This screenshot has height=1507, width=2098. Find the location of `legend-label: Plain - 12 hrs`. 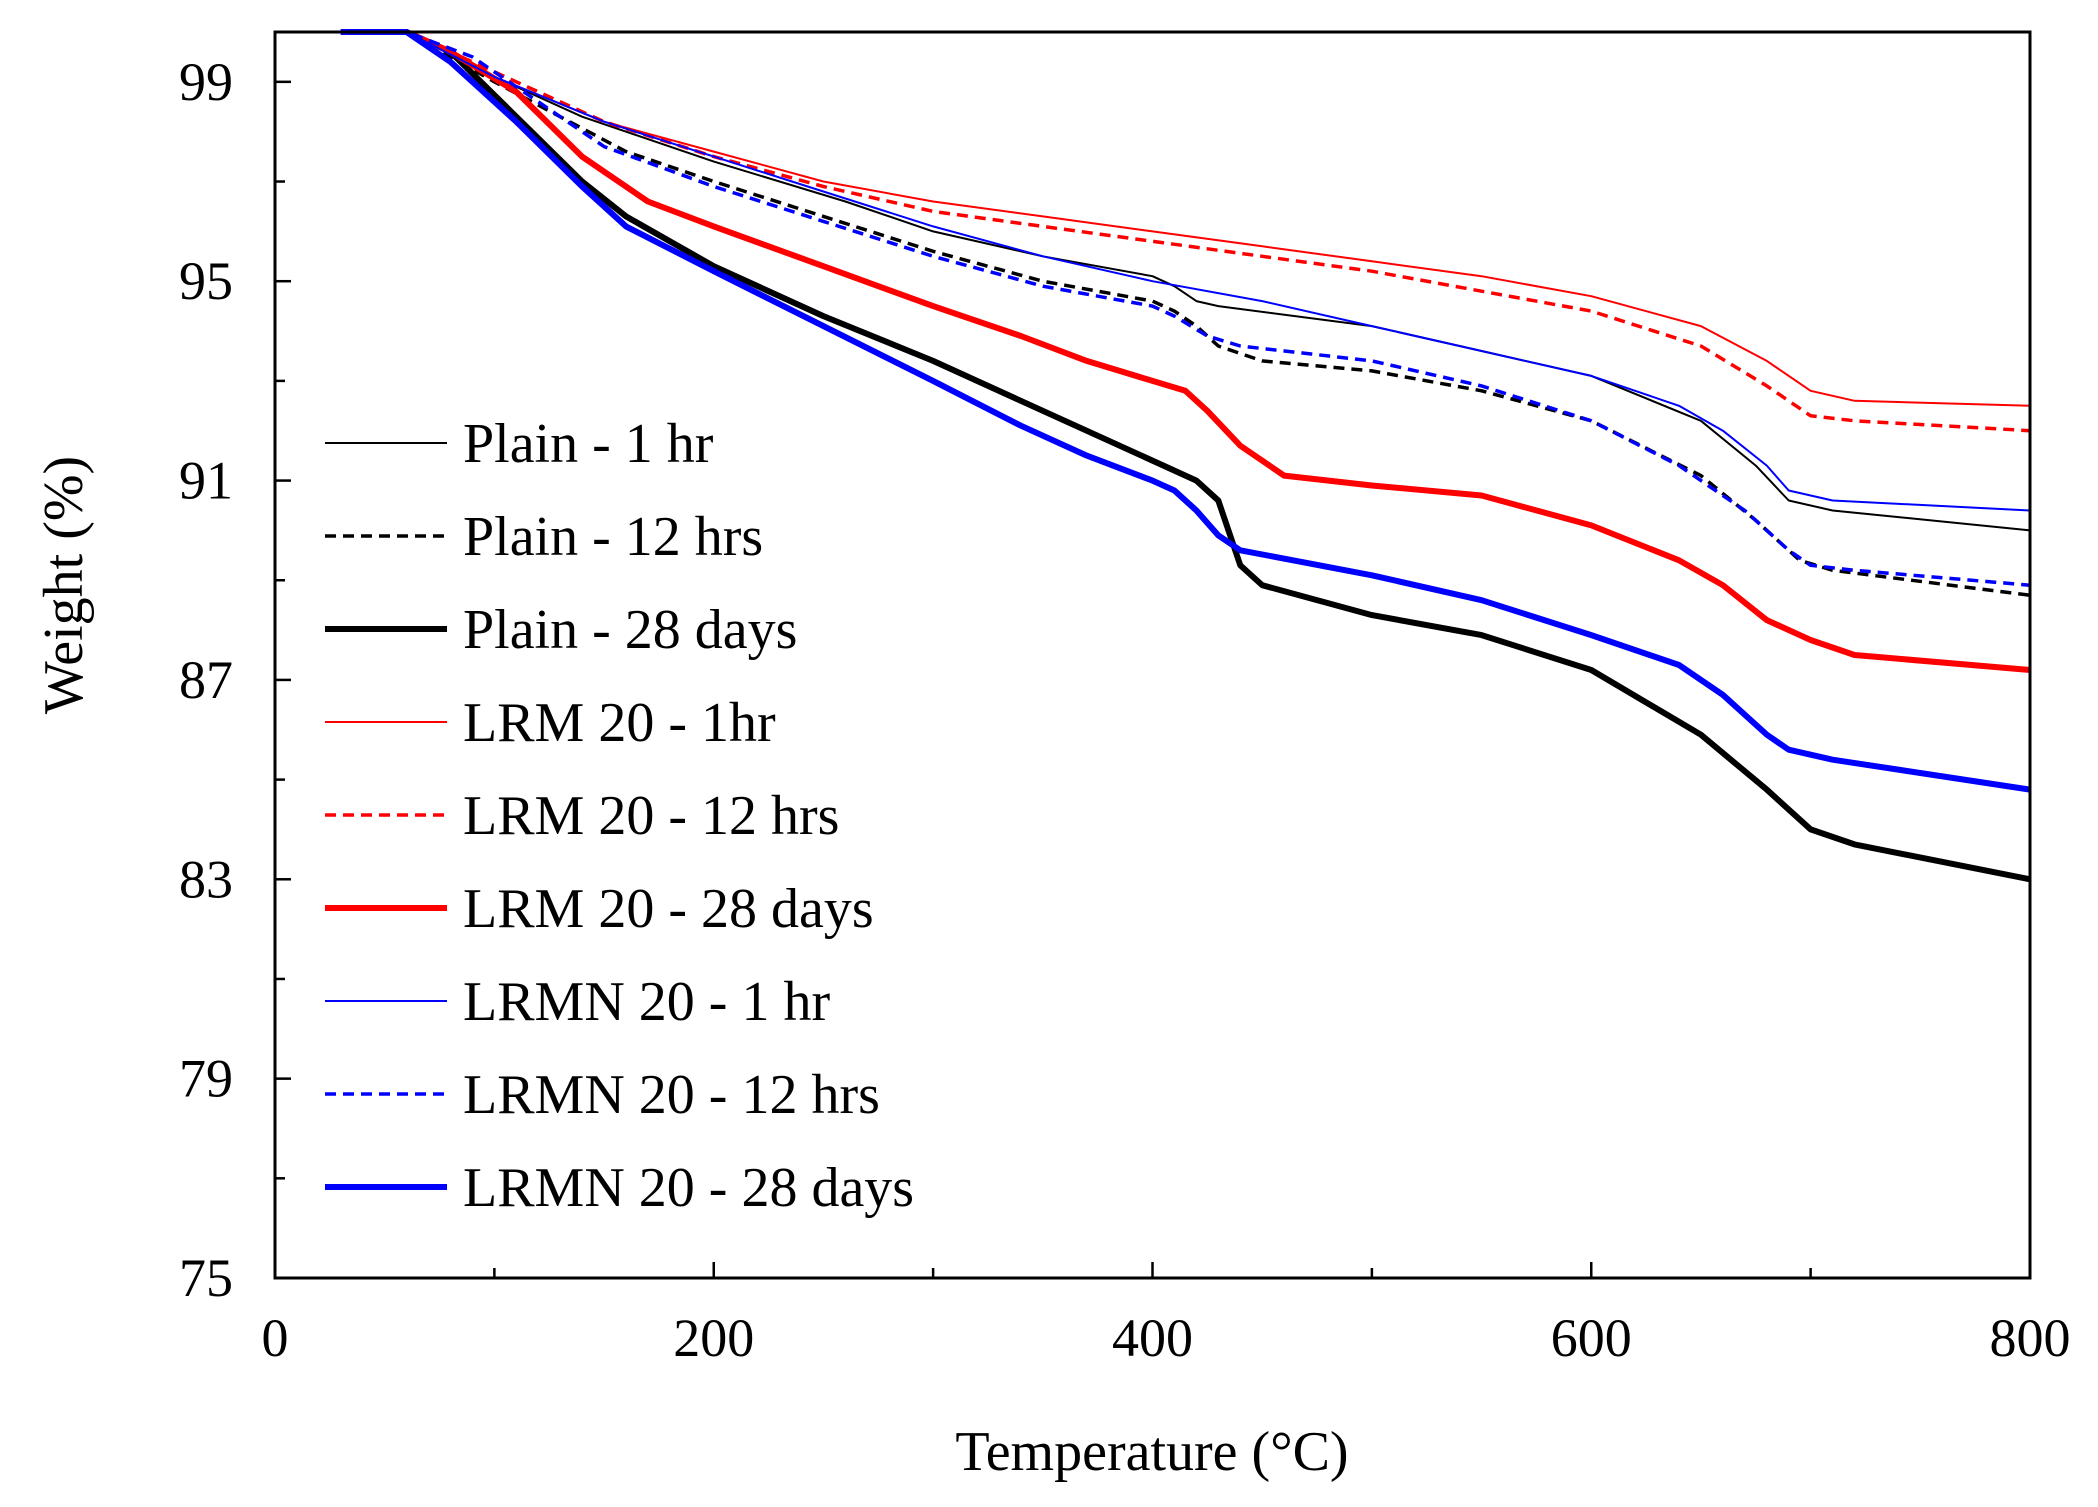

legend-label: Plain - 12 hrs is located at coordinates (613, 537).